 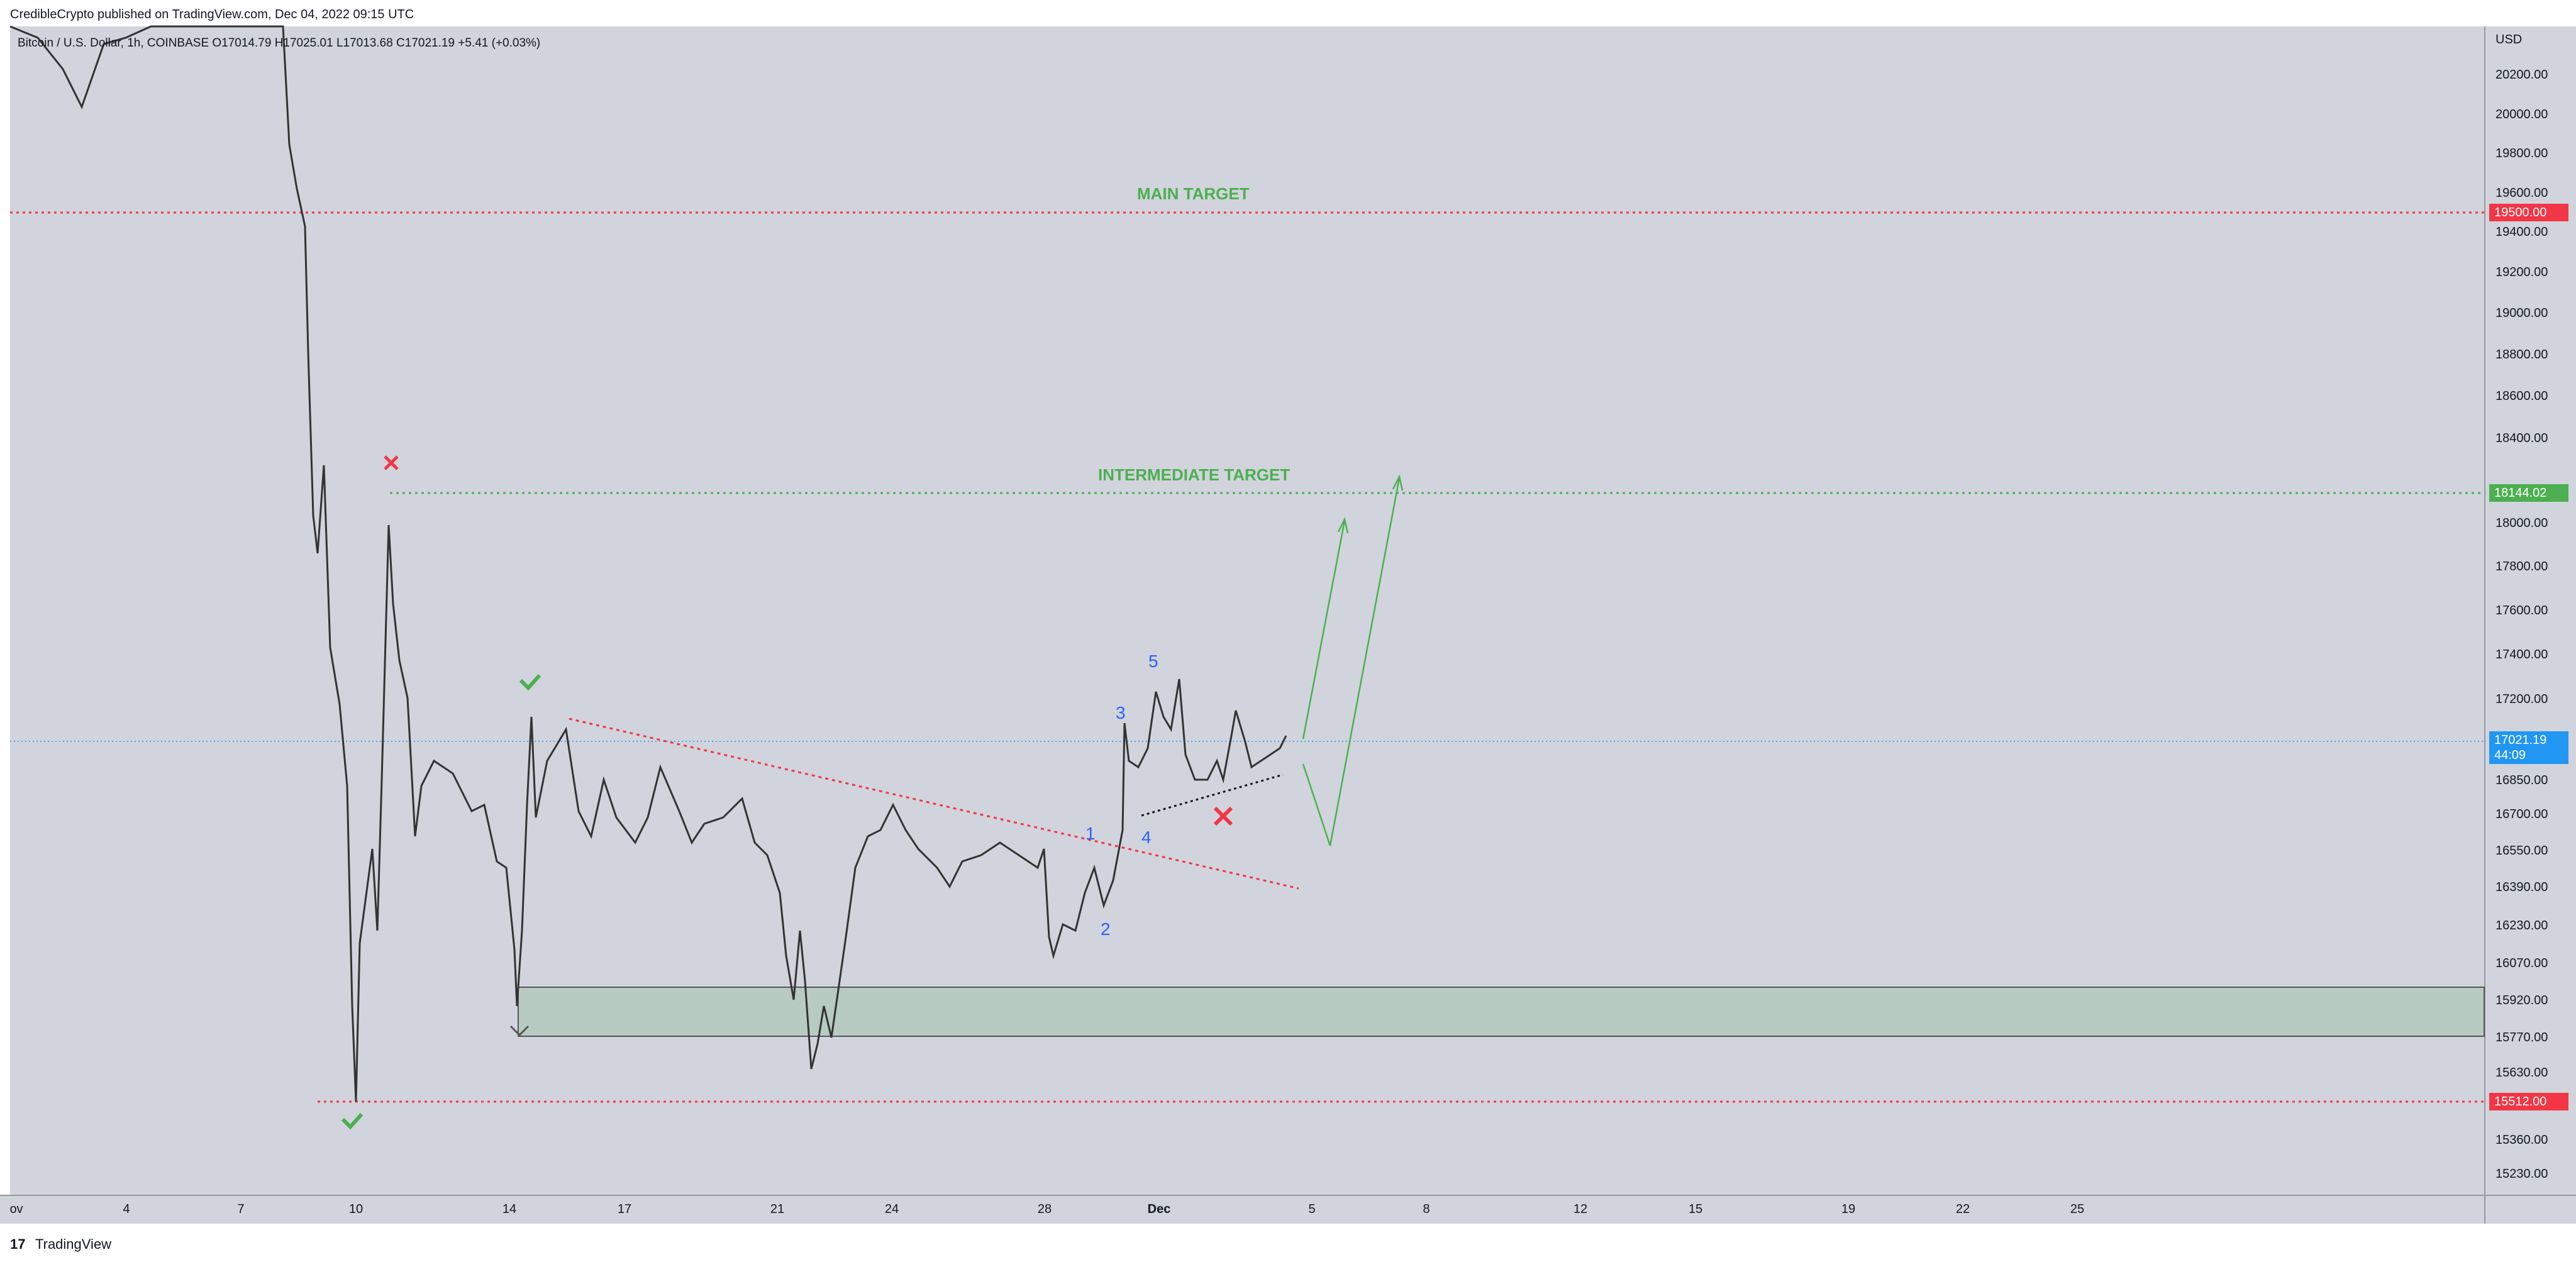 I want to click on price-tick: 16700.00, so click(x=2522, y=814).